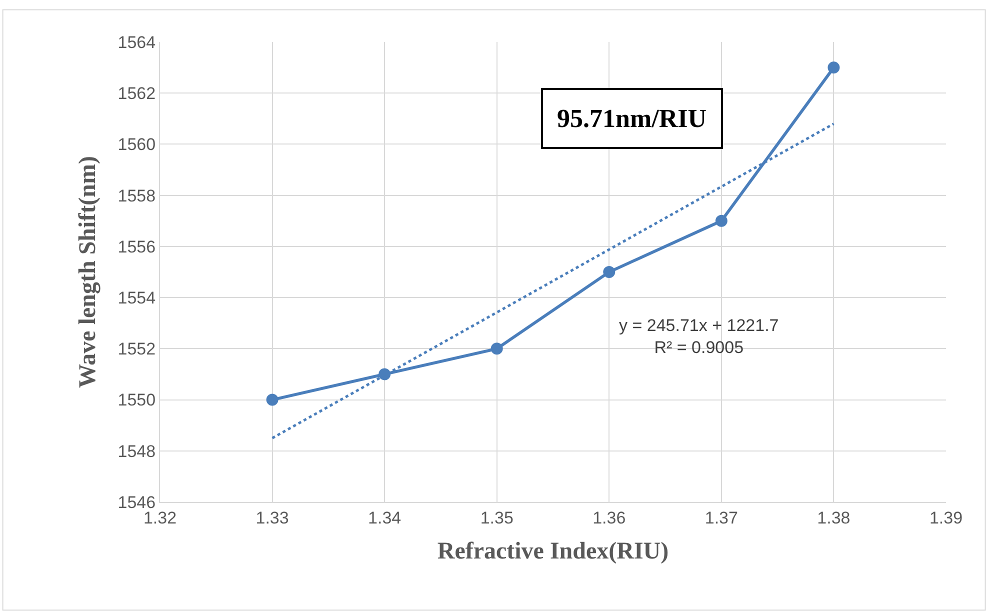 Image resolution: width=988 pixels, height=614 pixels. I want to click on y-tick-label: 1562, so click(137, 94).